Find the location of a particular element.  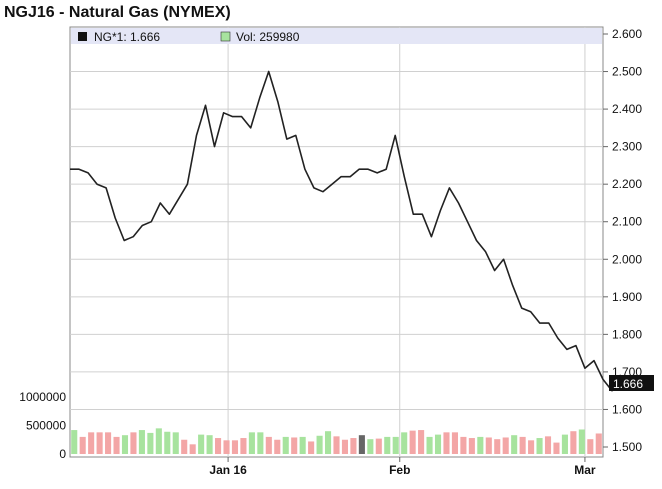

date-axis: Jan 16 Feb Mar is located at coordinates (402, 467).